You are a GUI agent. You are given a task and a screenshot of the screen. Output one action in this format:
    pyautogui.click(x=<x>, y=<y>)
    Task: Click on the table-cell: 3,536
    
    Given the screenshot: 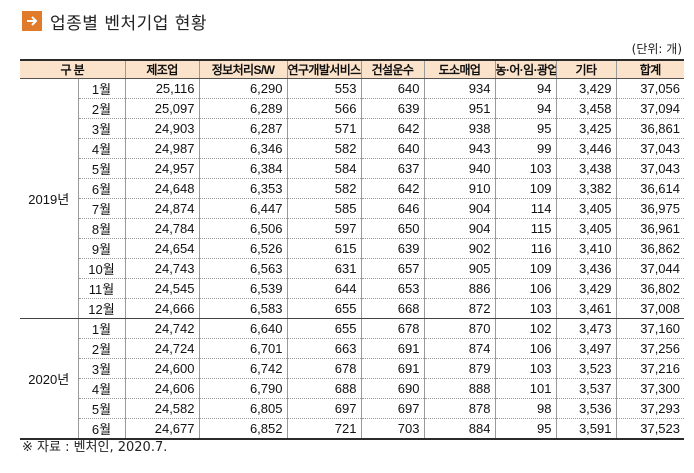 What is the action you would take?
    pyautogui.click(x=585, y=408)
    